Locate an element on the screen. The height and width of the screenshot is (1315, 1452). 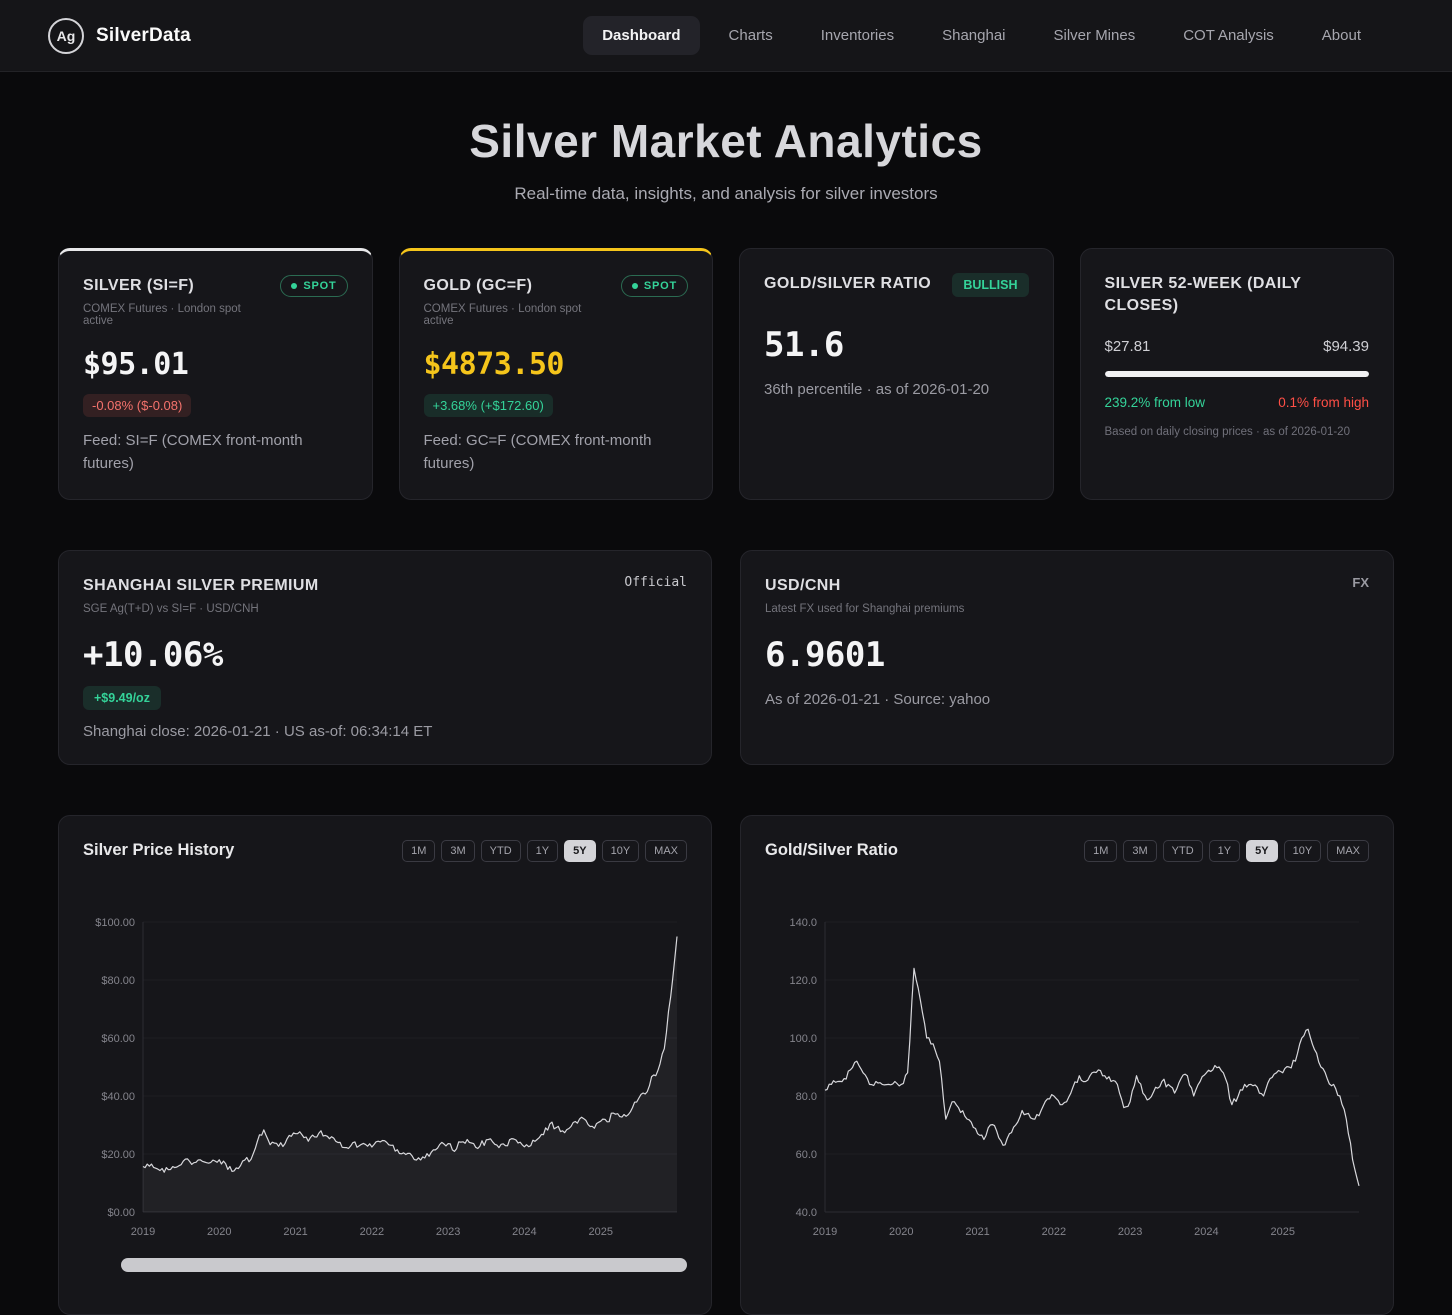
shanghai-premium-value: +10.06% is located at coordinates (153, 654).